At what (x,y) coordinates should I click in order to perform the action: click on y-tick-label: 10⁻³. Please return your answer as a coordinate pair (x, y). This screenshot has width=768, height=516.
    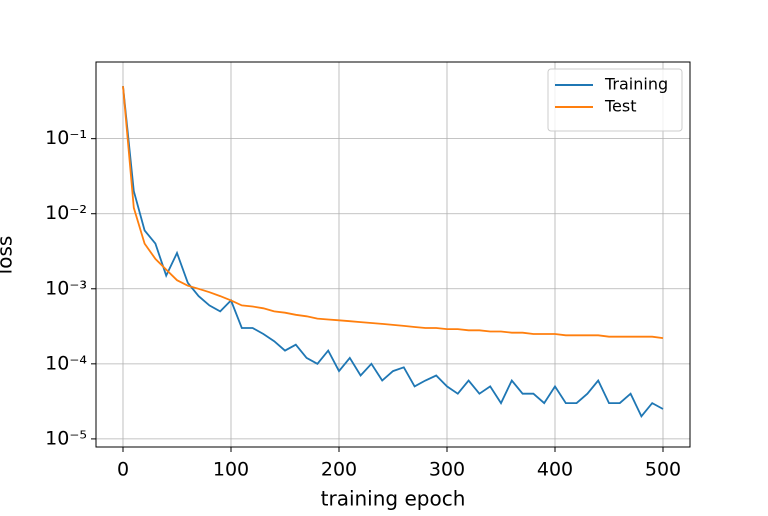
    Looking at the image, I should click on (66, 288).